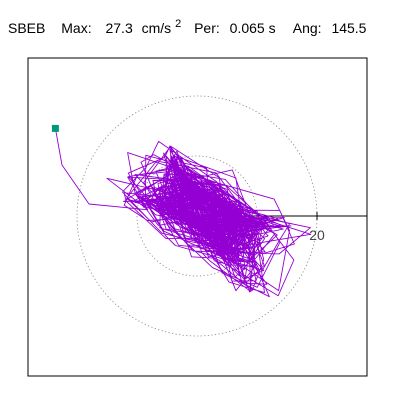 Image resolution: width=400 pixels, height=405 pixels. I want to click on axis-tick-label-20: 20, so click(317, 235).